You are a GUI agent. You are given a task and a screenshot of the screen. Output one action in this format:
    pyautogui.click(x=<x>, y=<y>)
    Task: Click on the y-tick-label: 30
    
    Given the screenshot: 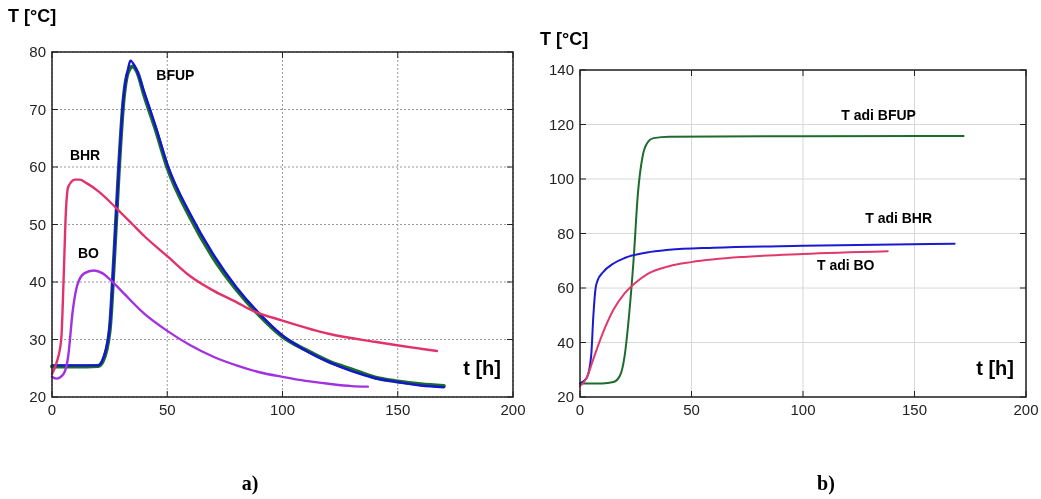 What is the action you would take?
    pyautogui.click(x=37, y=339)
    